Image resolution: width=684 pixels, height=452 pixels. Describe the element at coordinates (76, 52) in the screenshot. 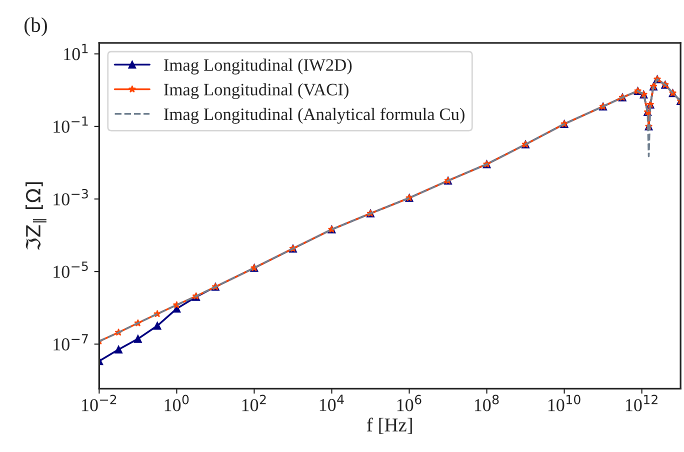

I see `y-tick-label: 10$^{1}$` at that location.